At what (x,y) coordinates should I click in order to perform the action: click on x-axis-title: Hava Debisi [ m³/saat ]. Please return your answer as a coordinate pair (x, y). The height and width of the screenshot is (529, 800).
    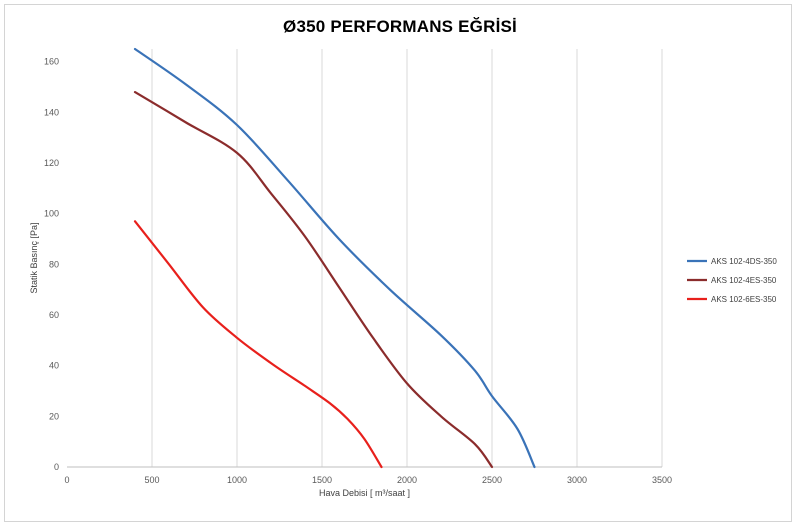
    Looking at the image, I should click on (364, 493).